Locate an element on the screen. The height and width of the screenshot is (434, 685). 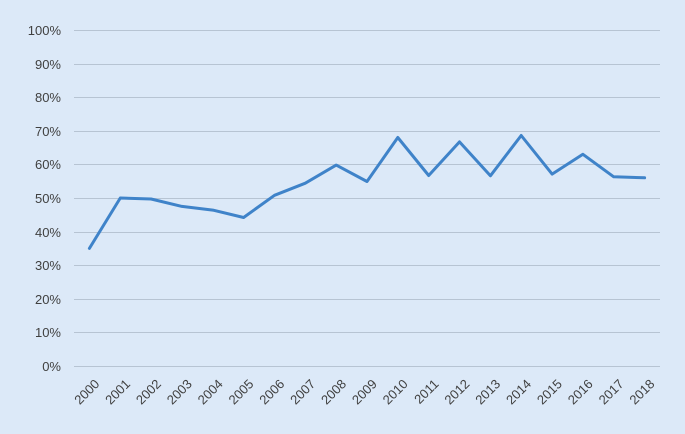
y-tick-label: 60% is located at coordinates (48, 164).